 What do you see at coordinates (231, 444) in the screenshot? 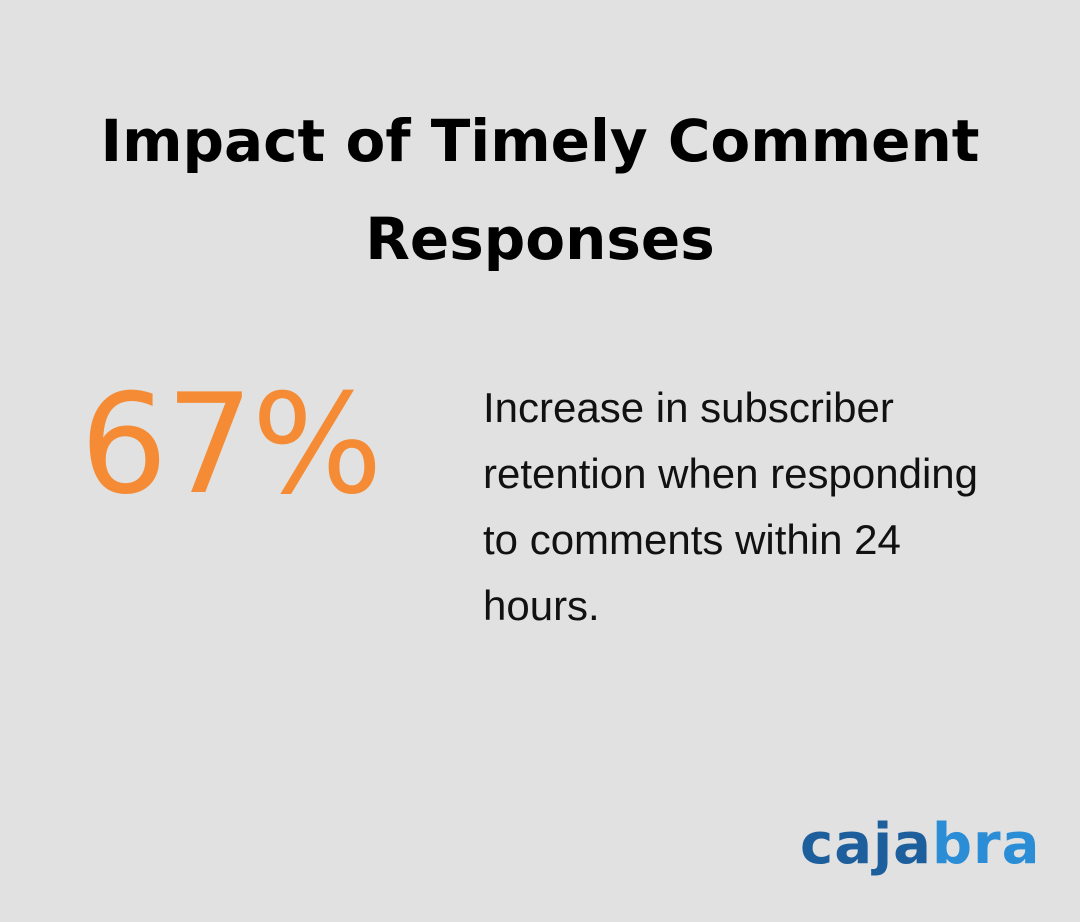
I see `stat-value: 67%` at bounding box center [231, 444].